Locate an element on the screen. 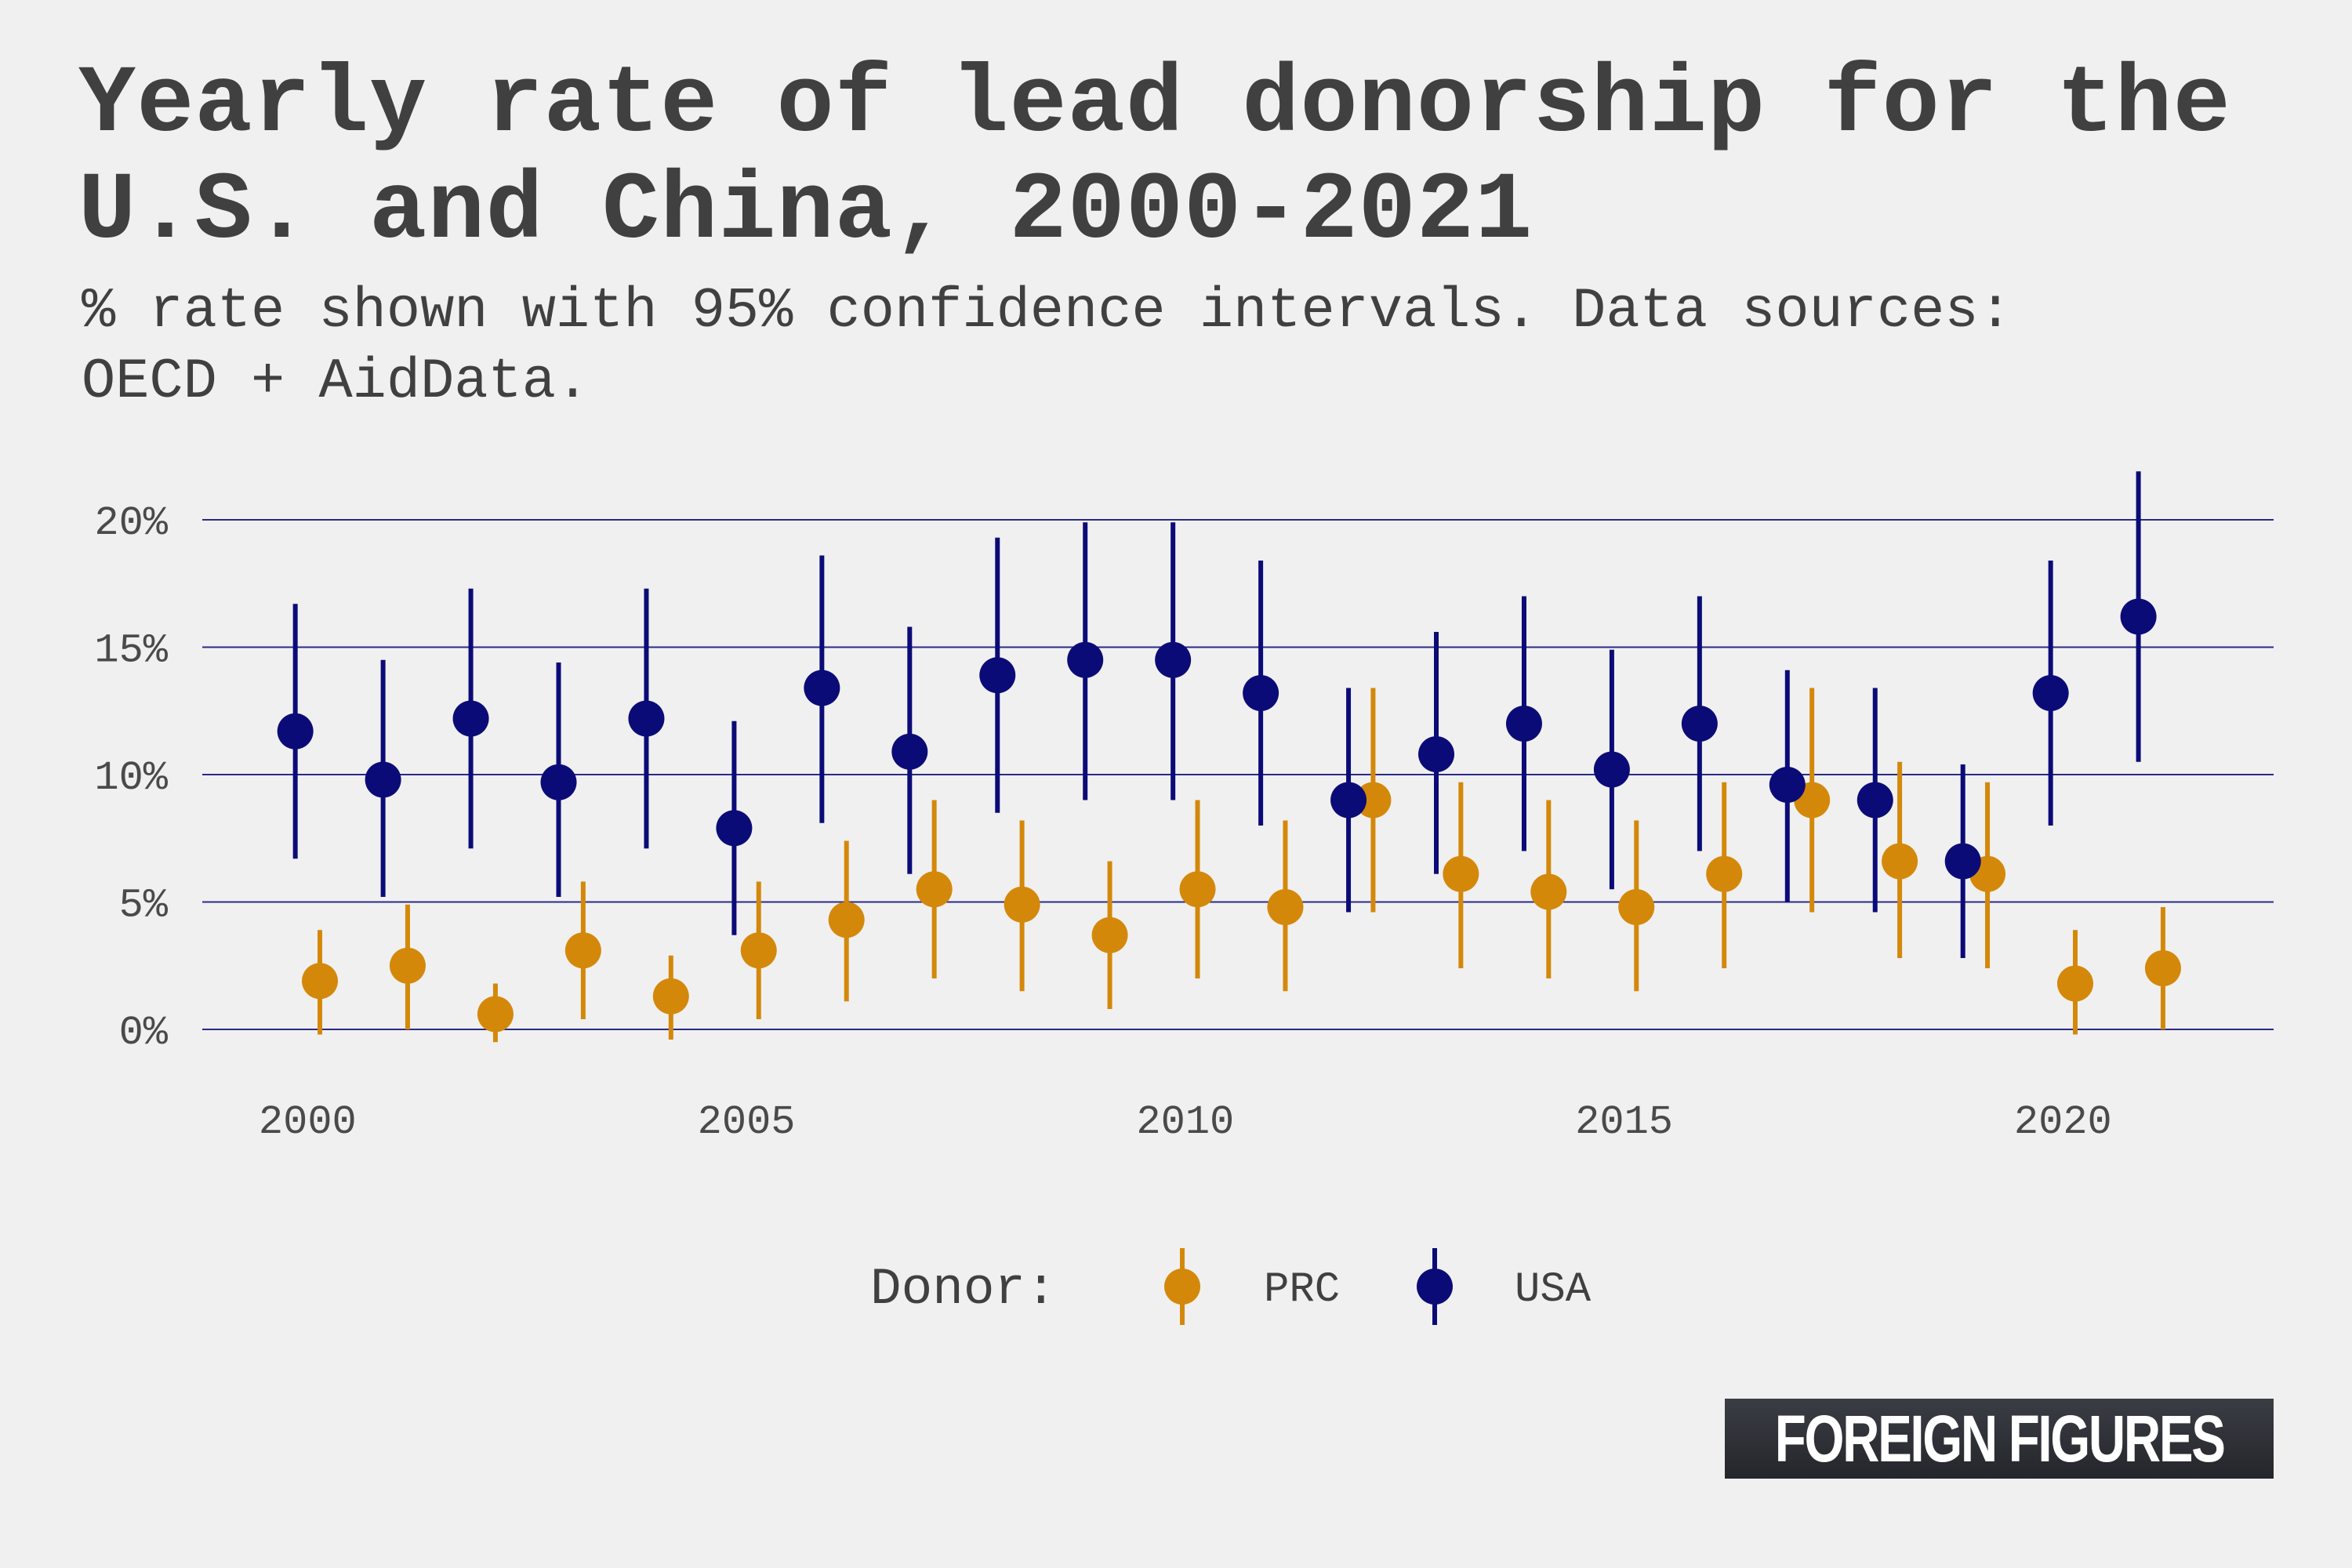 This screenshot has width=2352, height=1568. y-tick-labels: 0% 5% 10% 15% 20% is located at coordinates (131, 778).